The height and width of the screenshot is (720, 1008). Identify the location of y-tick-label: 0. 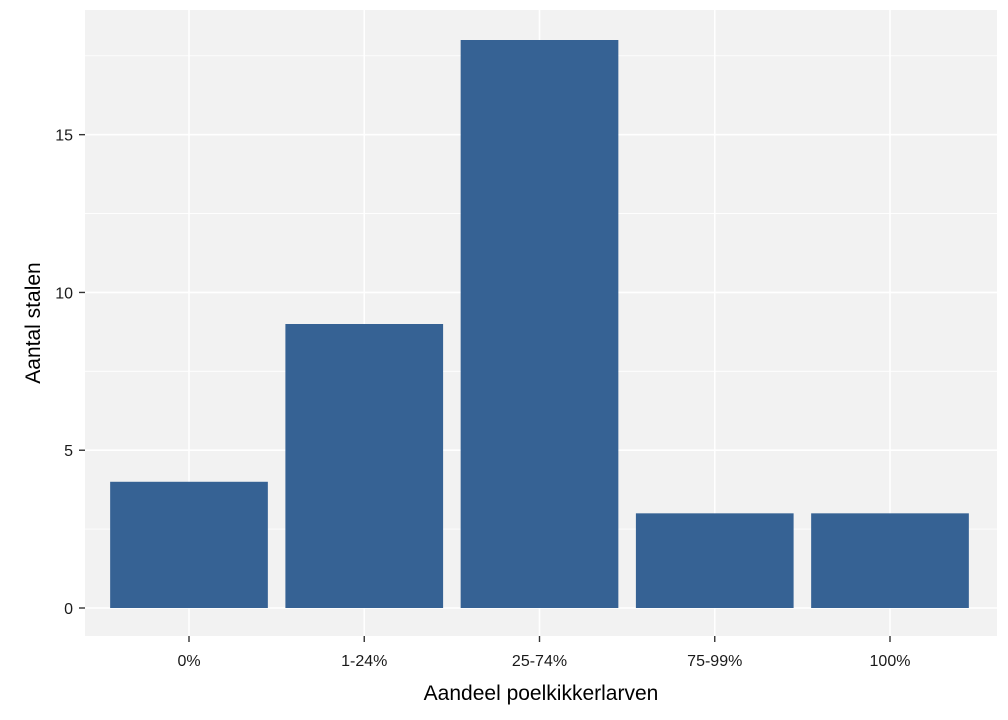
(68, 609).